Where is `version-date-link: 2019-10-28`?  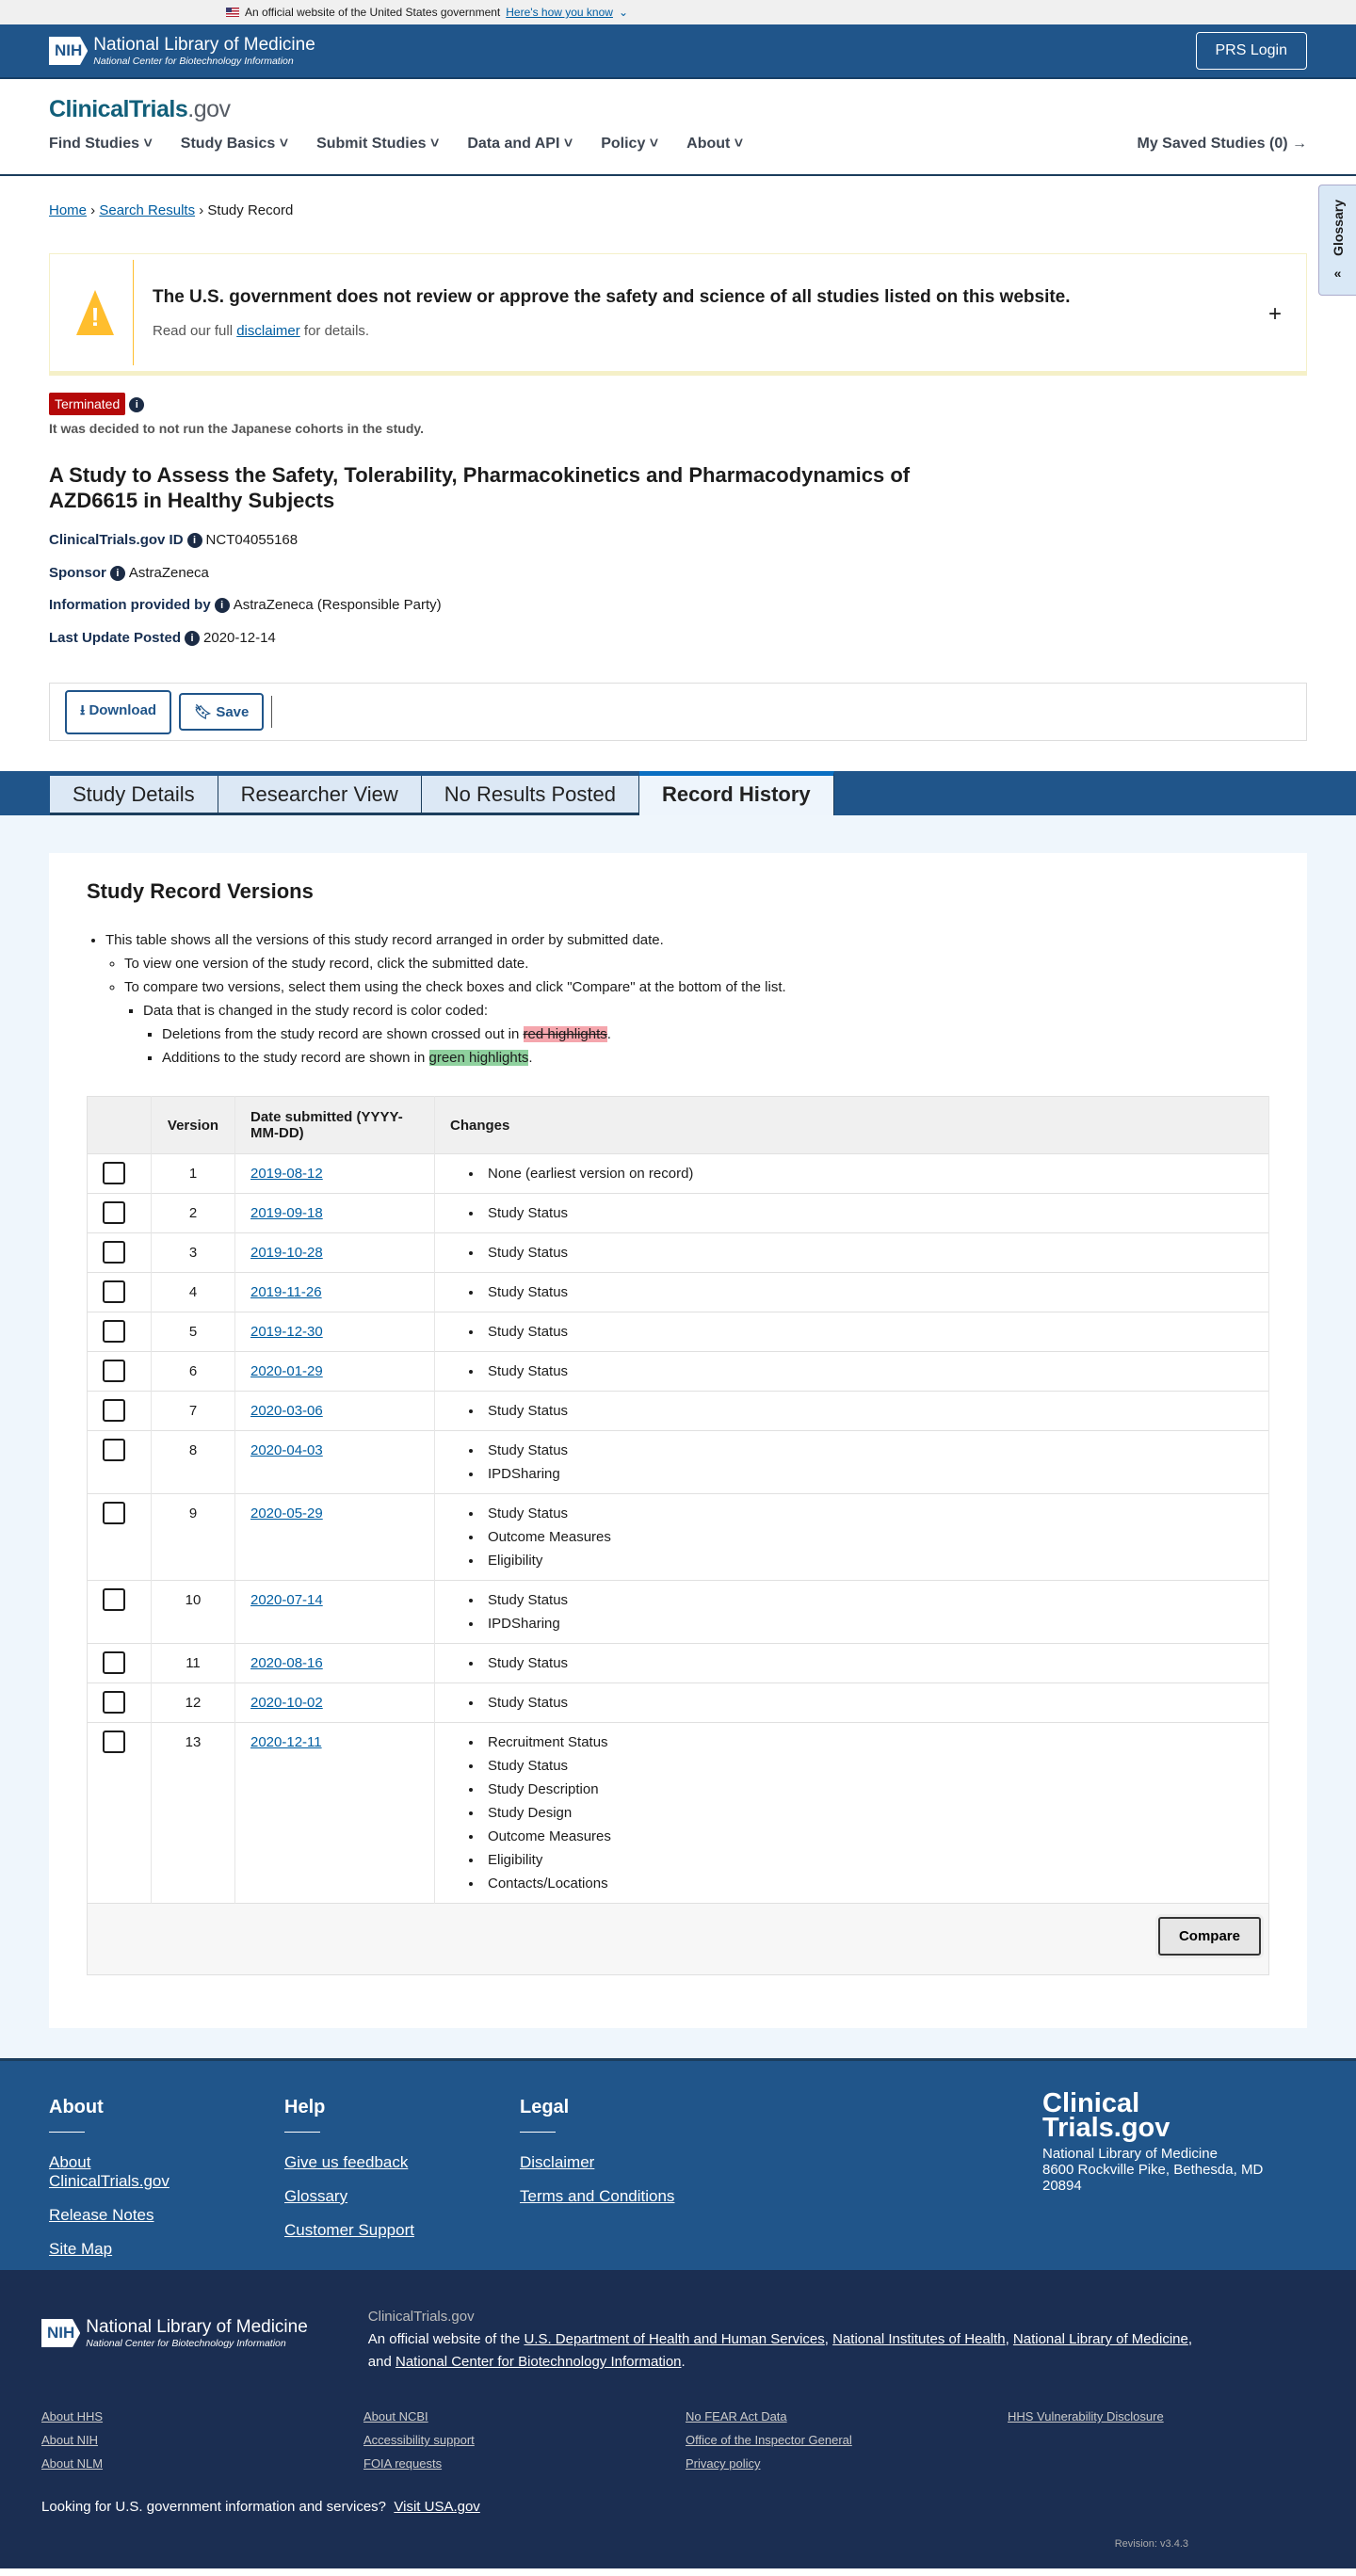
version-date-link: 2019-10-28 is located at coordinates (286, 1253).